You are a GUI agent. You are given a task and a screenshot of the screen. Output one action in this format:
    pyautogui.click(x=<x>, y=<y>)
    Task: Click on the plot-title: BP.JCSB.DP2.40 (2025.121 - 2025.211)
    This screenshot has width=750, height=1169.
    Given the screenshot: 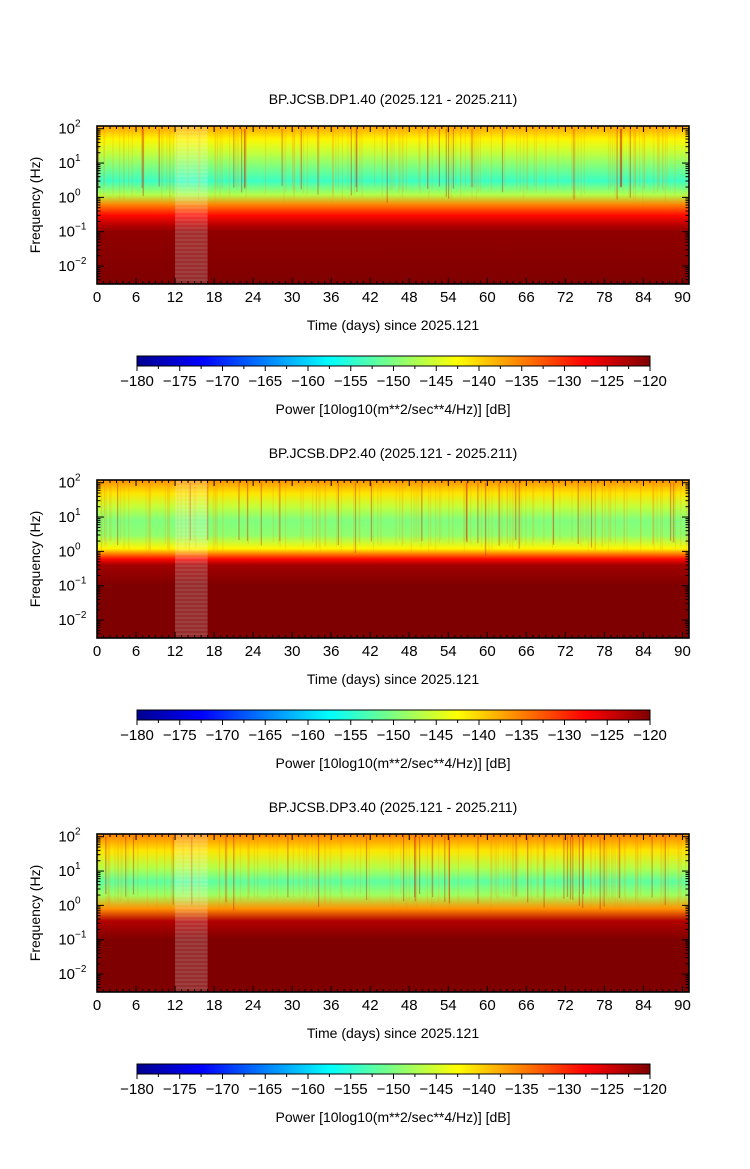 What is the action you would take?
    pyautogui.click(x=393, y=453)
    